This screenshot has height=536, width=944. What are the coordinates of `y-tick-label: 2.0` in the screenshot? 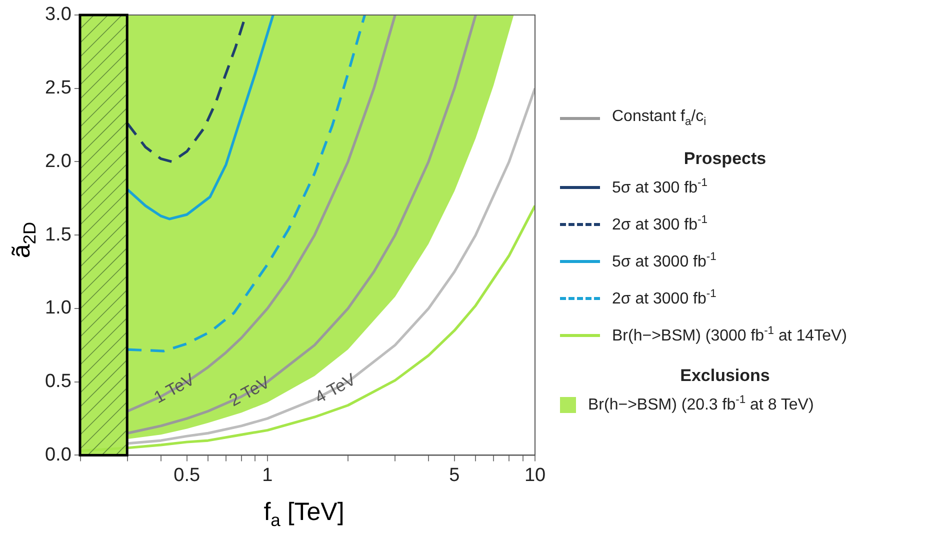 It's located at (58, 161).